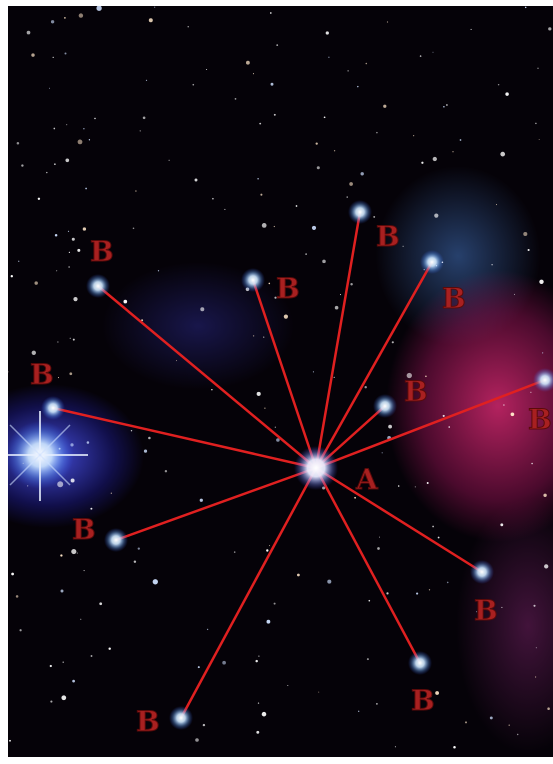 The image size is (553, 764). I want to click on label-a: A, so click(367, 479).